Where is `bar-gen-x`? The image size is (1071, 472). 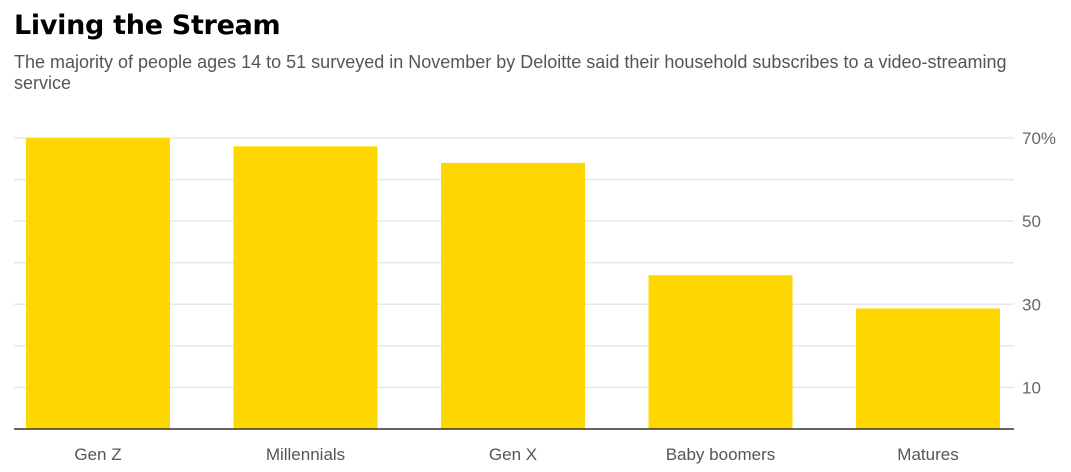 bar-gen-x is located at coordinates (513, 295).